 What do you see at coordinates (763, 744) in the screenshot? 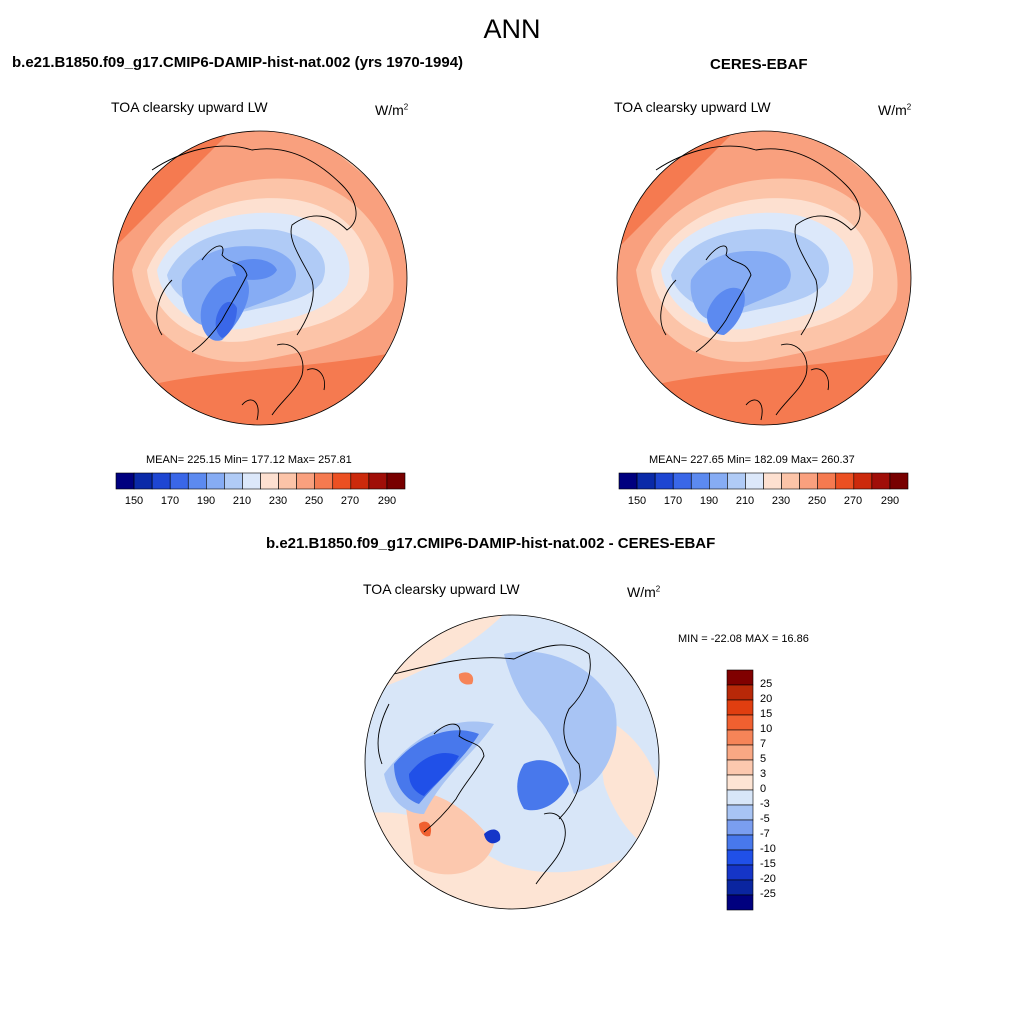
I see `panel-3-tick: 7` at bounding box center [763, 744].